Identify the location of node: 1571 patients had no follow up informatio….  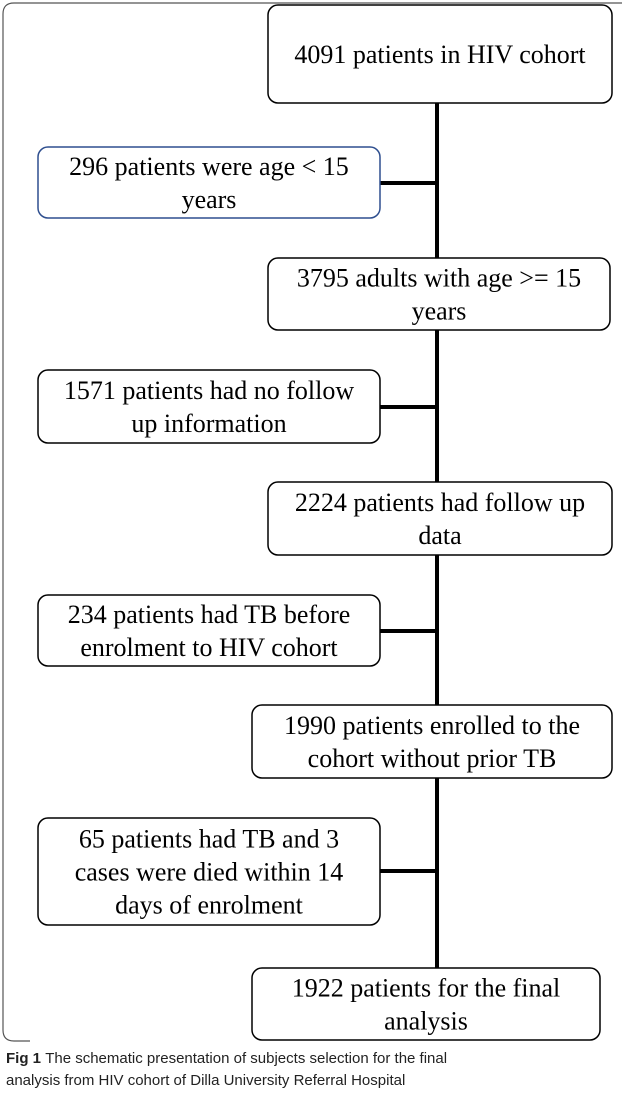
(209, 406).